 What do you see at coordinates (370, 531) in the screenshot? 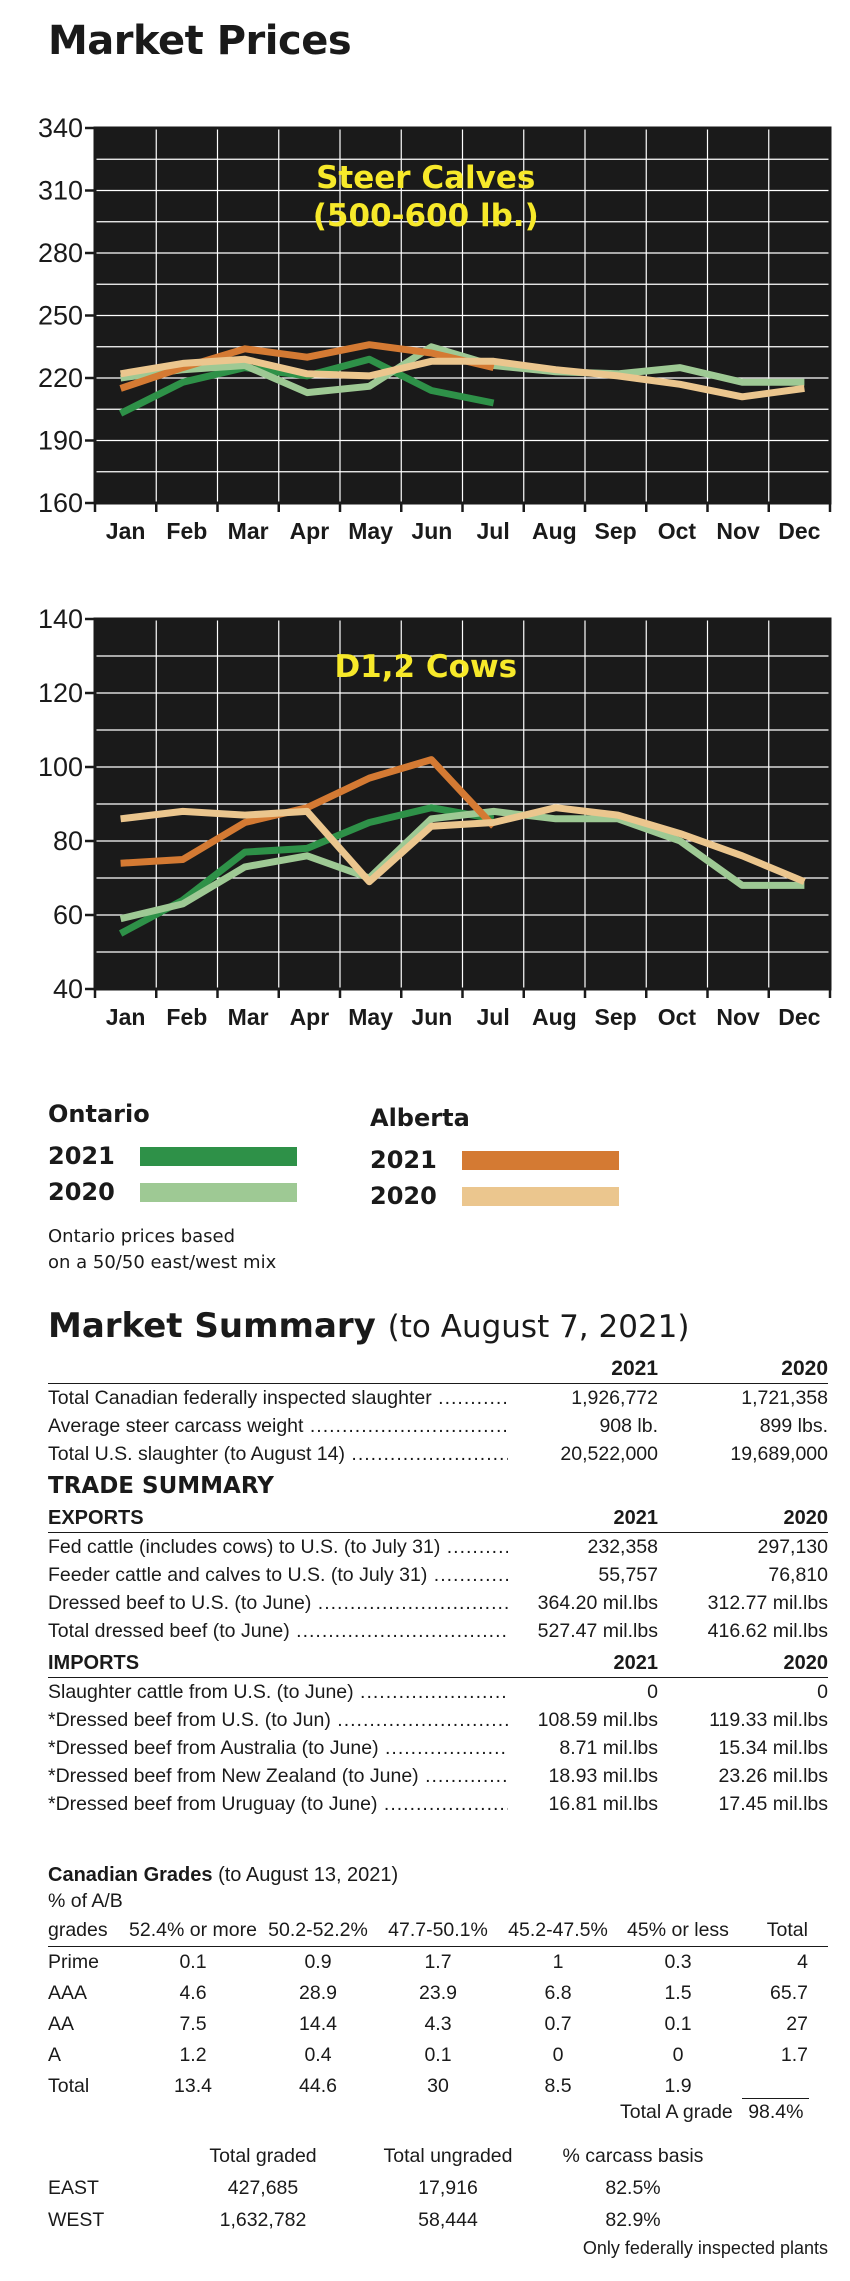
I see `x-tick-label: May` at bounding box center [370, 531].